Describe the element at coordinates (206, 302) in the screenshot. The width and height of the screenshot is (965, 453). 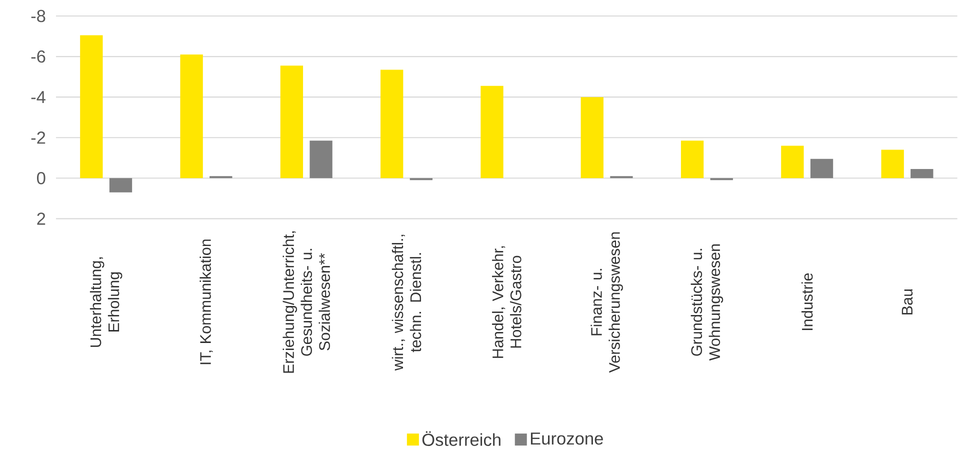
I see `x-tick-label: IT, Kommunikation` at that location.